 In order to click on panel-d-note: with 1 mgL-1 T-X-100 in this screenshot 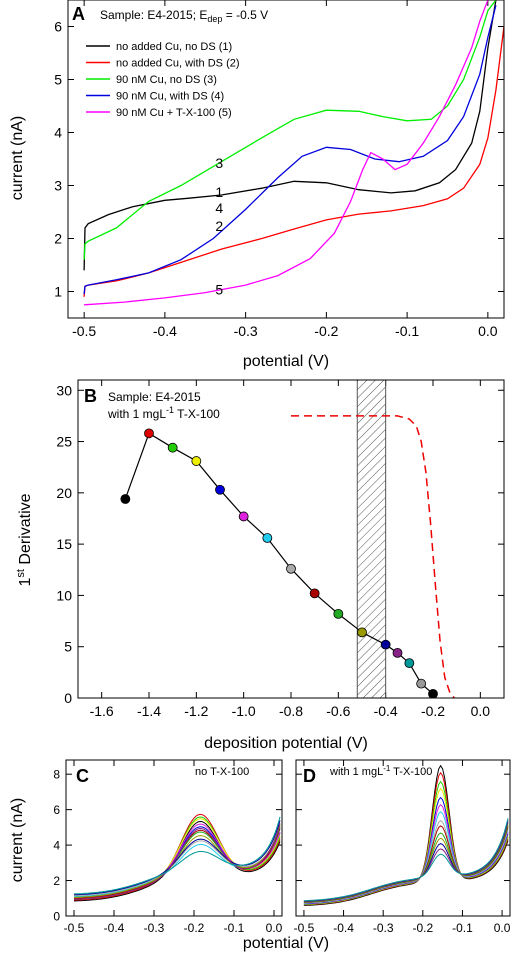, I will do `click(380, 771)`.